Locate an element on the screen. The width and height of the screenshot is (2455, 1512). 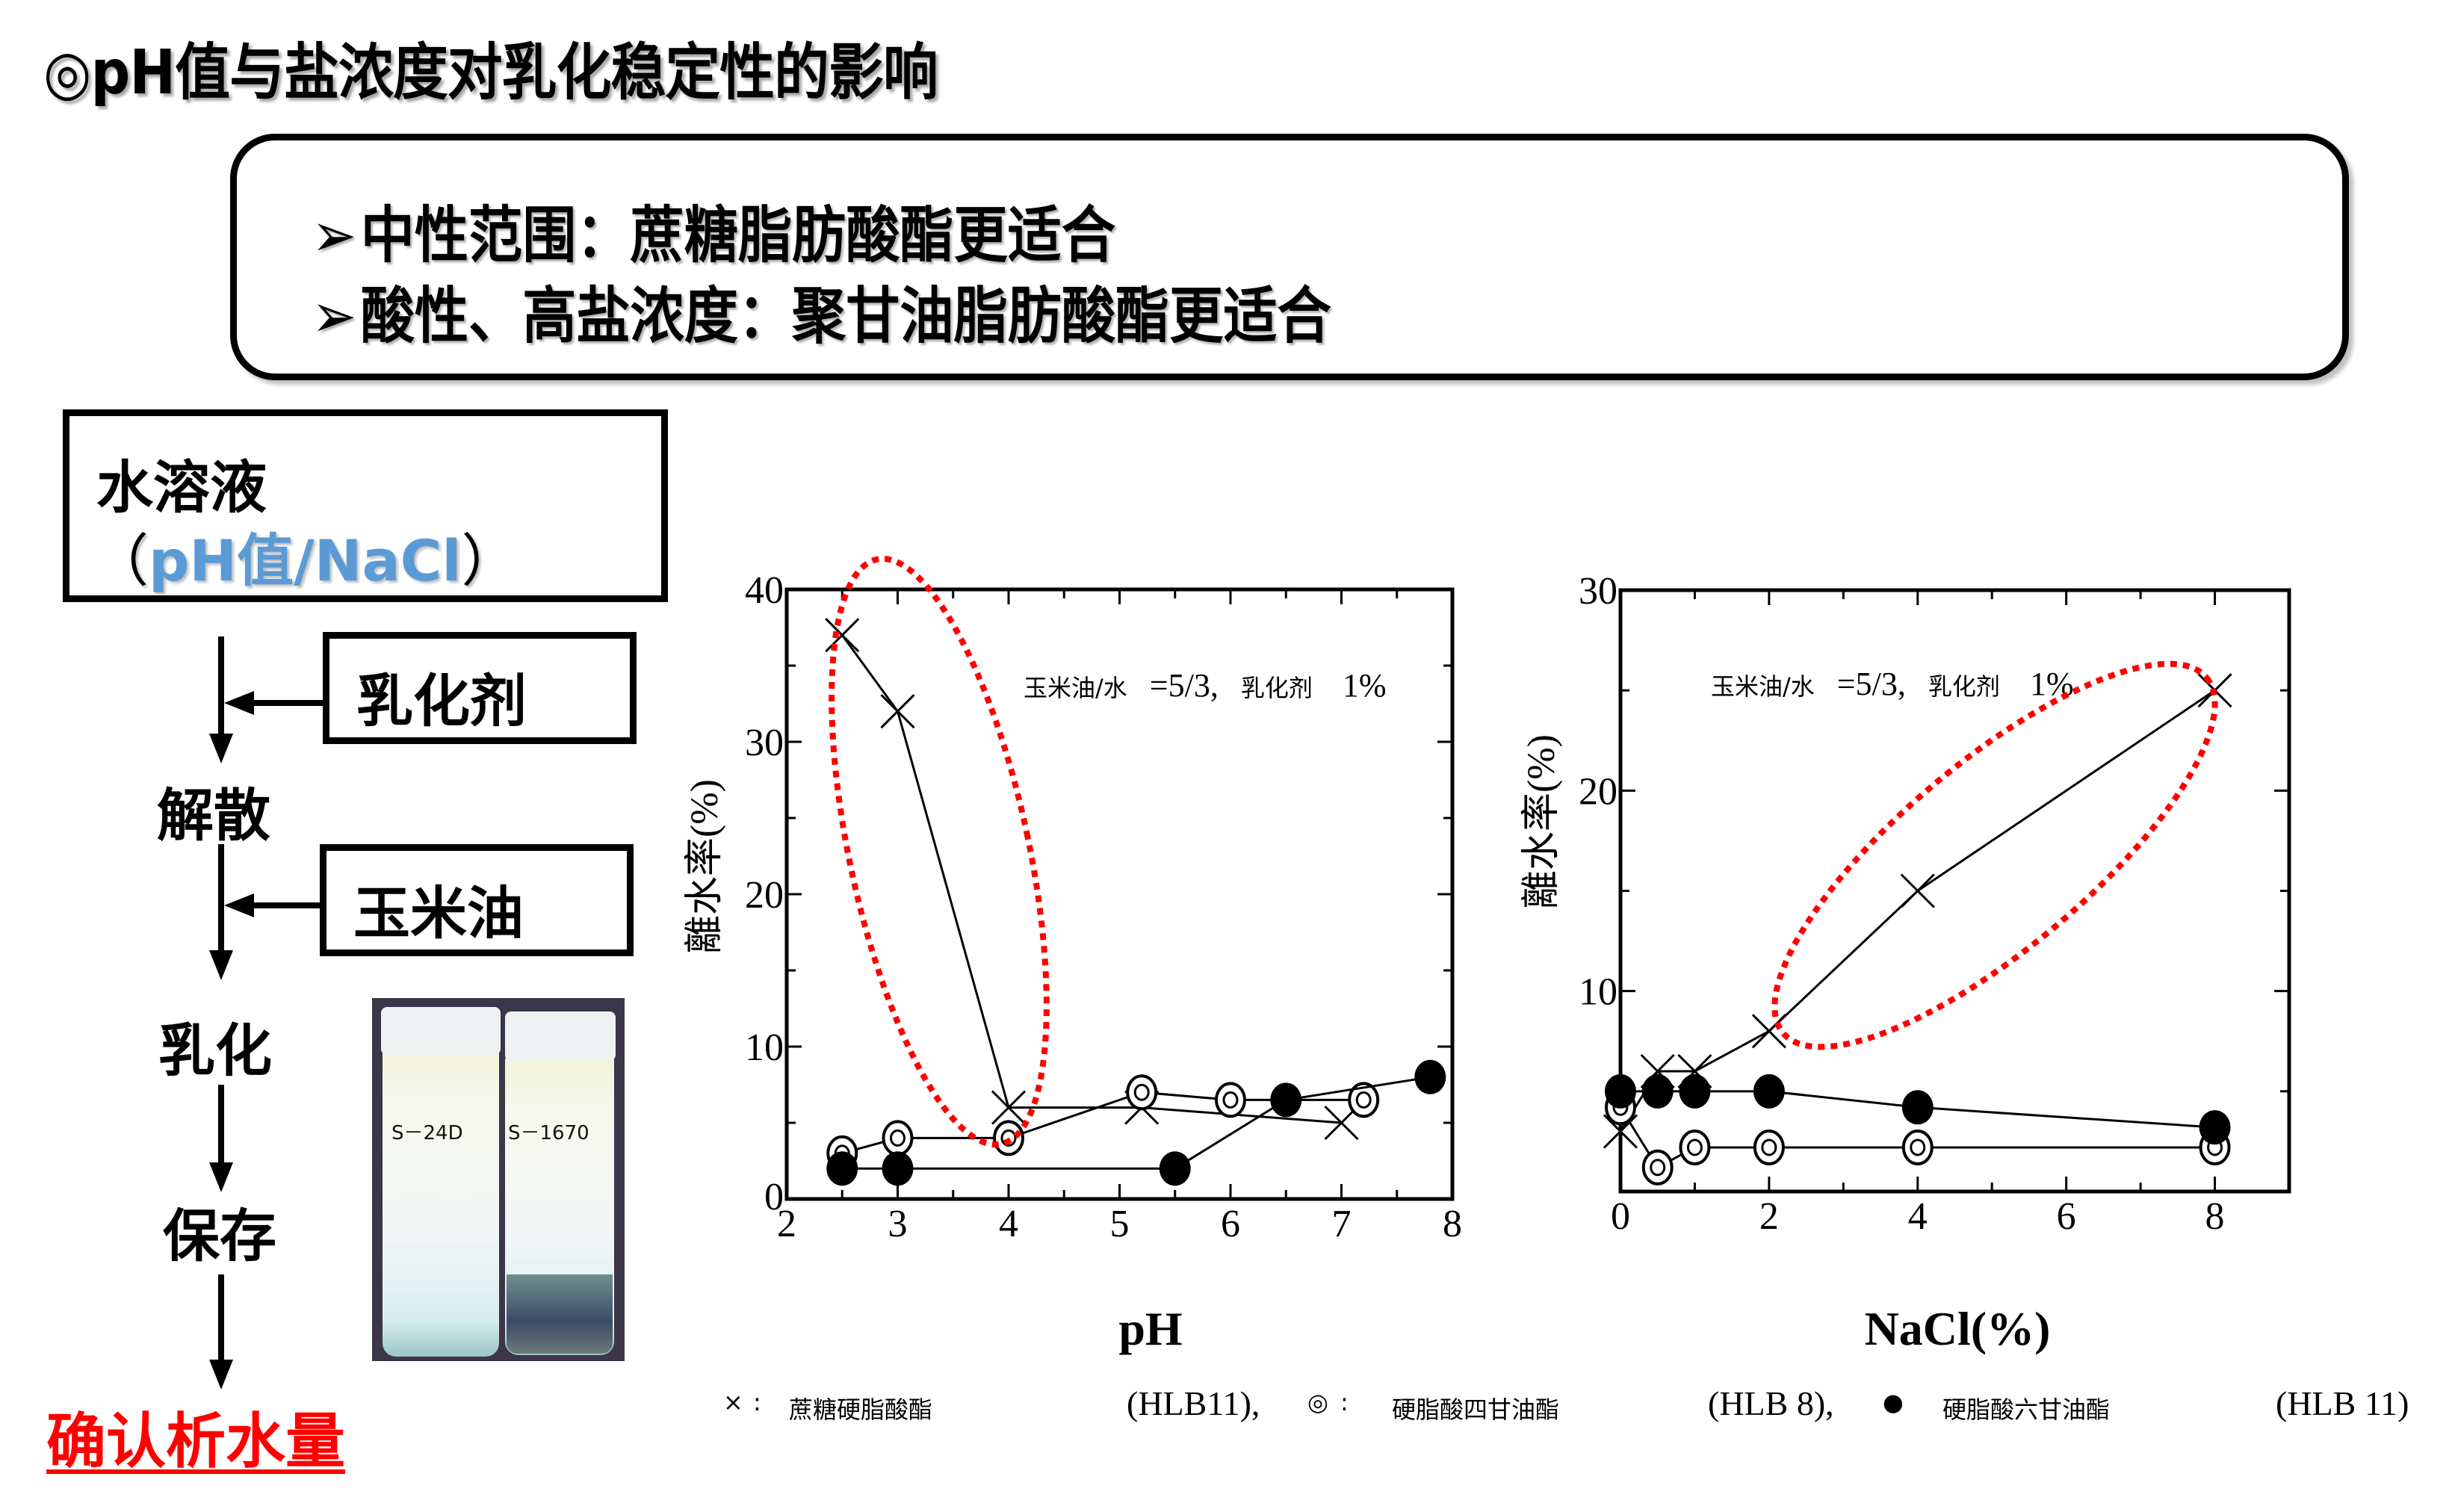
confirm-water-separation-label: 确认析水量 is located at coordinates (195, 1441).